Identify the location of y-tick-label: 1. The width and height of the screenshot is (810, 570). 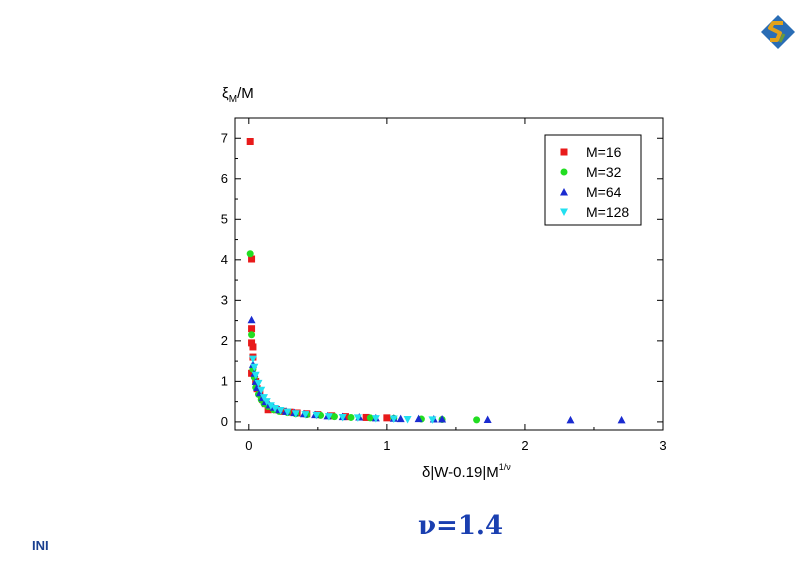
(224, 380).